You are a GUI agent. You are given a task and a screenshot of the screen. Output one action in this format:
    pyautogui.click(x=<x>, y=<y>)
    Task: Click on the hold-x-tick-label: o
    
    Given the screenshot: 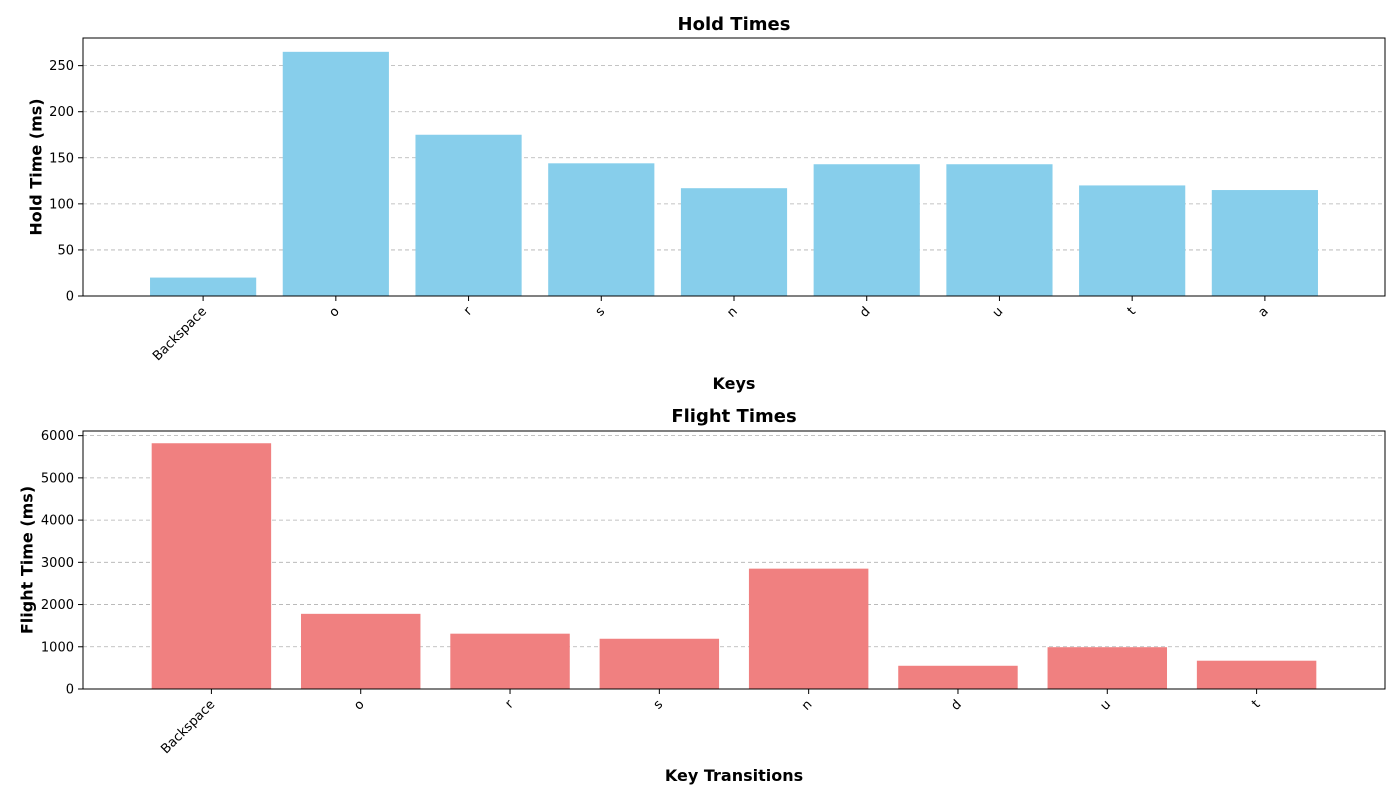 What is the action you would take?
    pyautogui.click(x=334, y=312)
    